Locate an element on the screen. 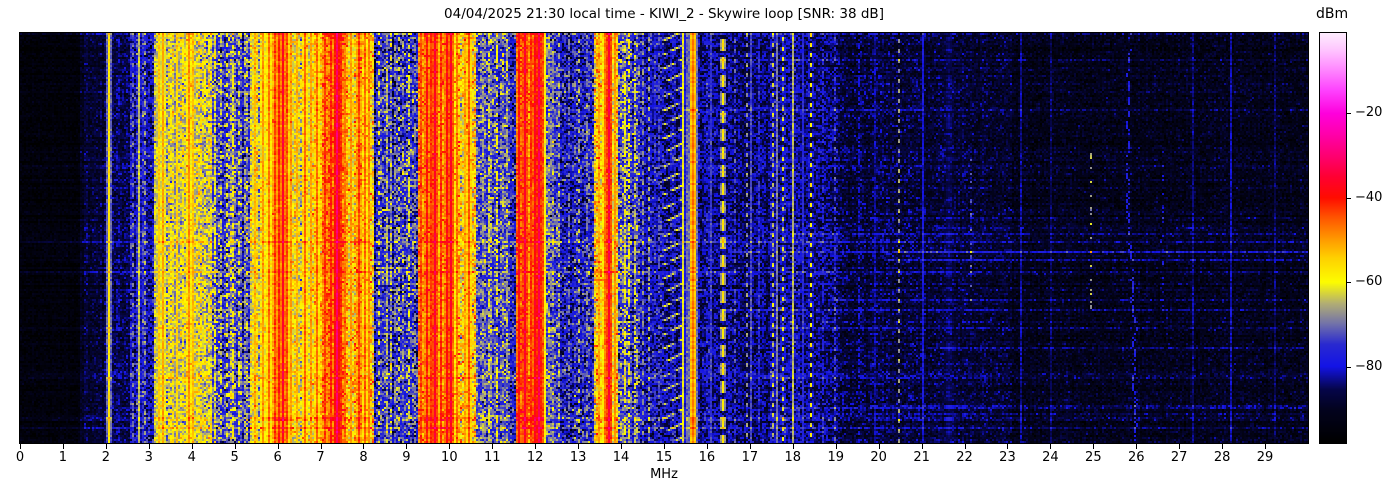 Image resolution: width=1400 pixels, height=500 pixels. x-tick-label: 29 is located at coordinates (1265, 457).